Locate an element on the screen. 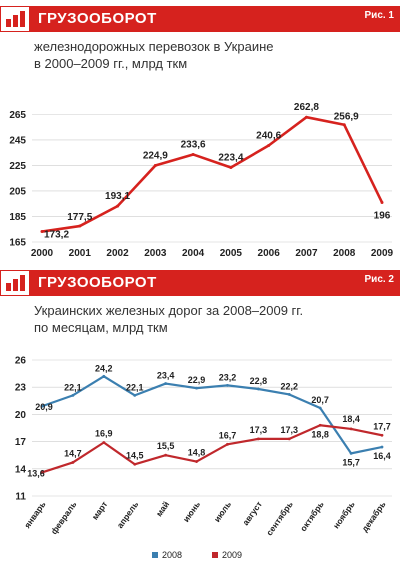 This screenshot has height=566, width=400. legend-swatch-2008 is located at coordinates (155, 555).